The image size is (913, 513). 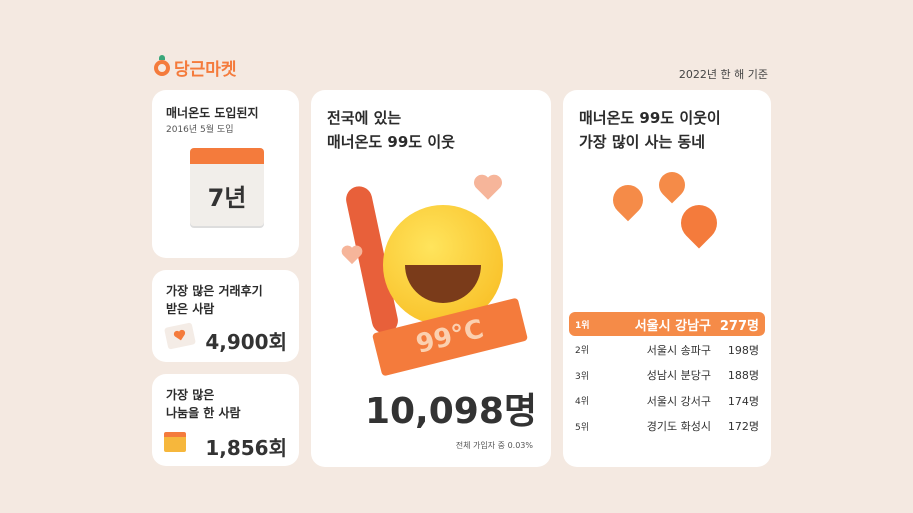 I want to click on card-title: 받은 사람, so click(x=190, y=309).